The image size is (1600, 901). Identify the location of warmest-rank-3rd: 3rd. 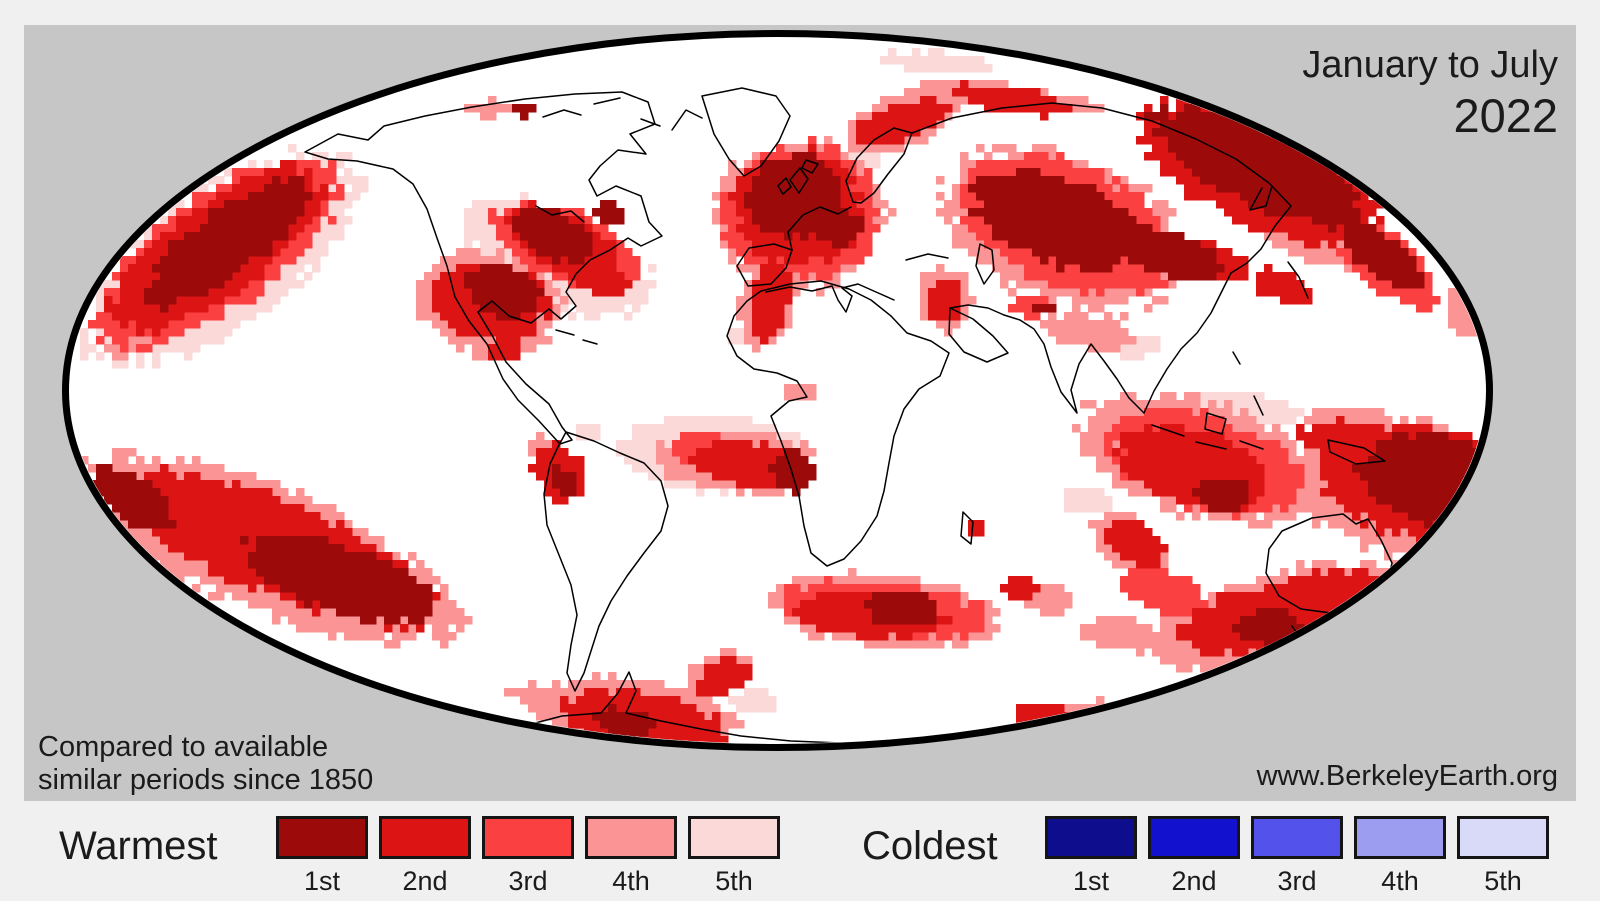
(528, 856).